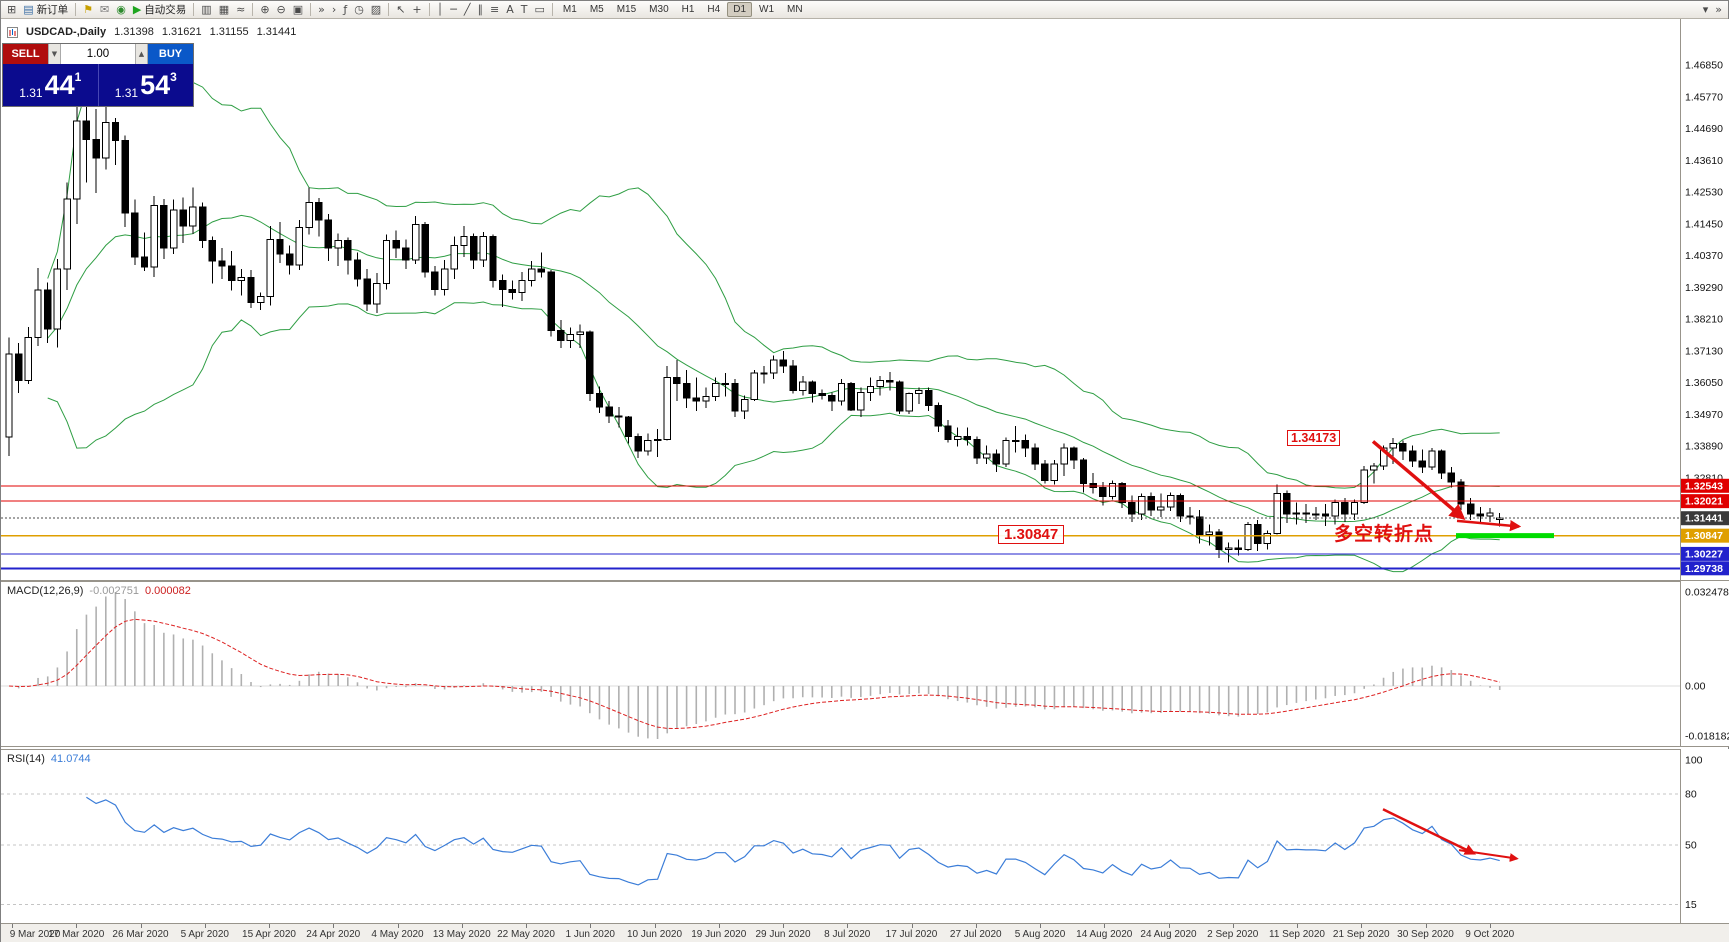 Image resolution: width=1729 pixels, height=942 pixels. Describe the element at coordinates (45, 10) in the screenshot. I see `new-order-button: ▤ 新订单` at that location.